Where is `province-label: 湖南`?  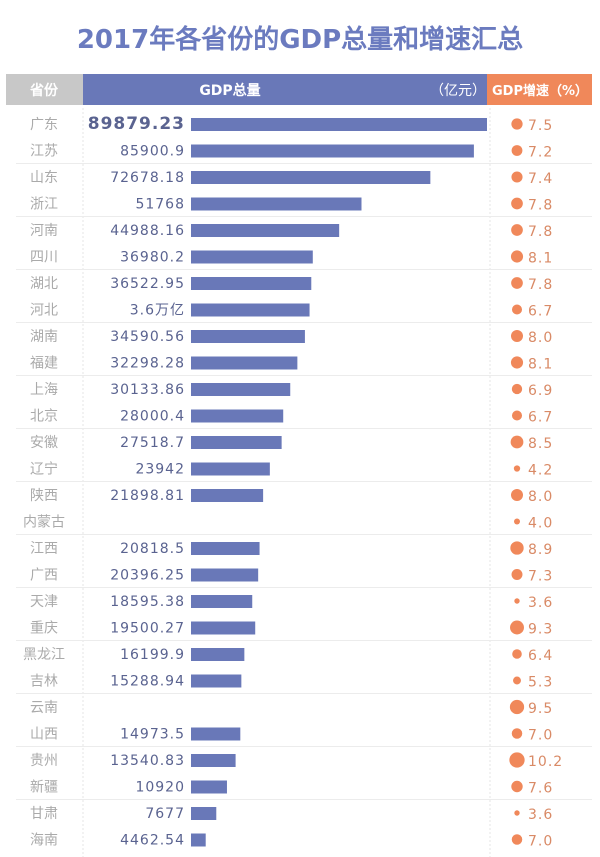 province-label: 湖南 is located at coordinates (44, 337).